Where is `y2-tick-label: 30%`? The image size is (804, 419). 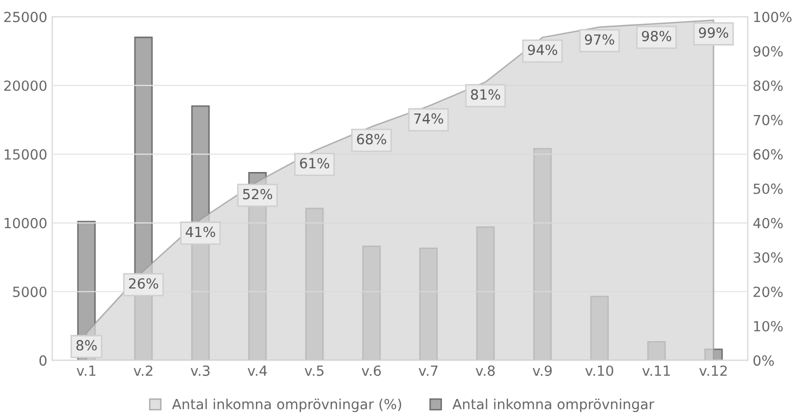
y2-tick-label: 30% is located at coordinates (768, 257).